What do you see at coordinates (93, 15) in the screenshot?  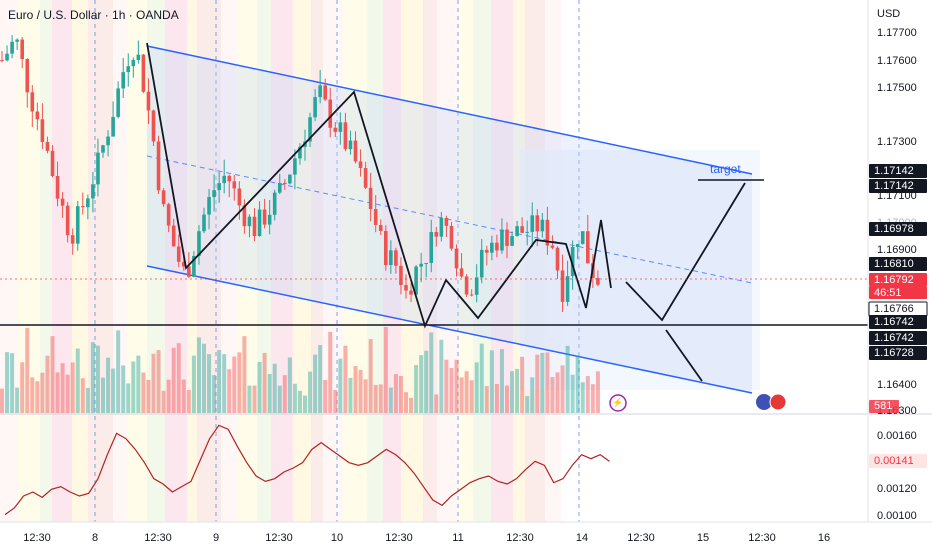 I see `symbol-title: Euro / U.S. Dollar · 1h · OANDA` at bounding box center [93, 15].